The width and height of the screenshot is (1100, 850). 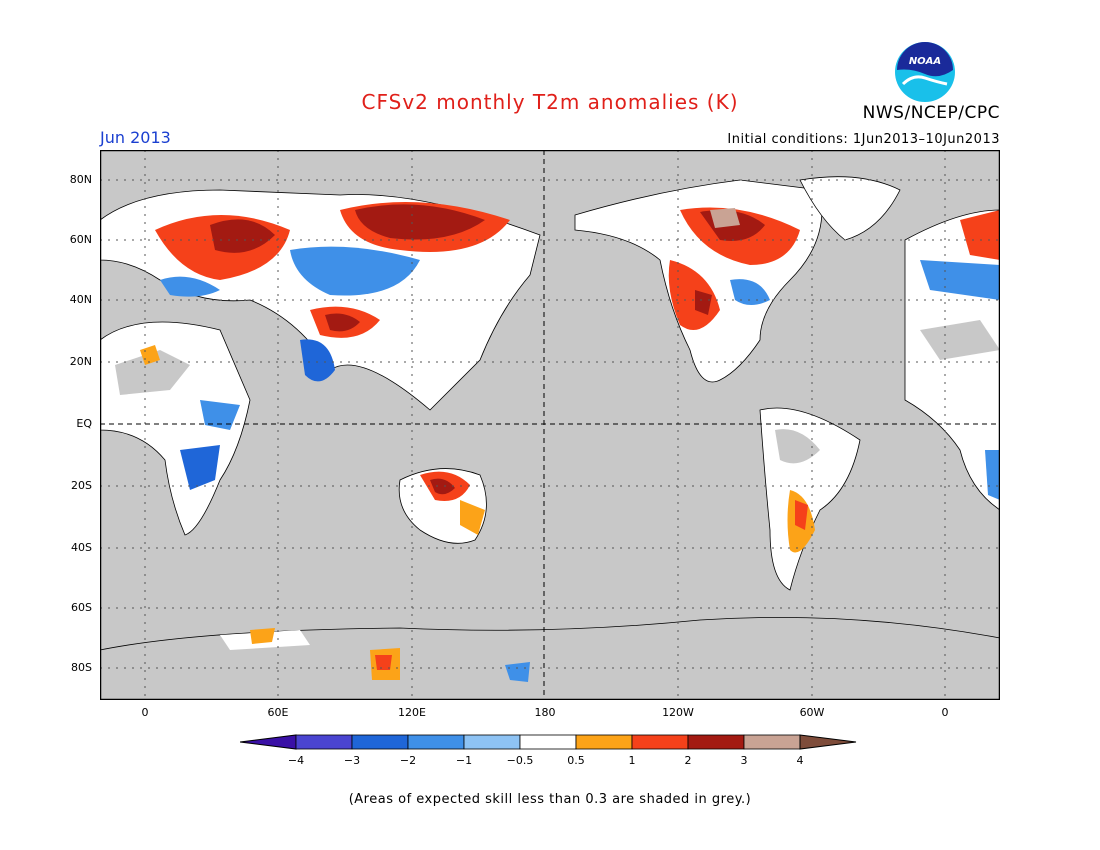 I want to click on noaa-logo: NOAA, so click(x=925, y=72).